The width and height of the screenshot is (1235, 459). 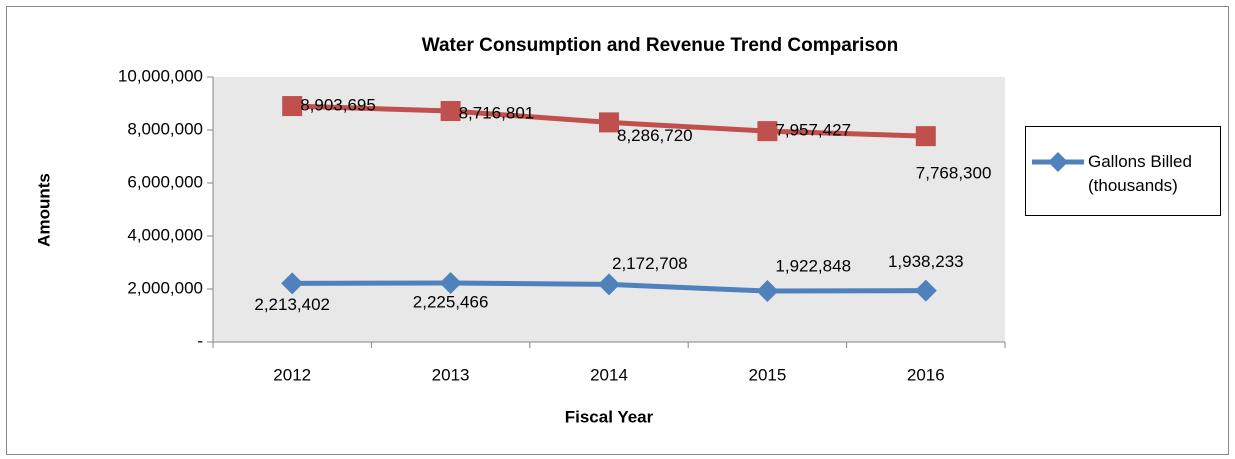 I want to click on x-tick-label: 2014, so click(x=609, y=374).